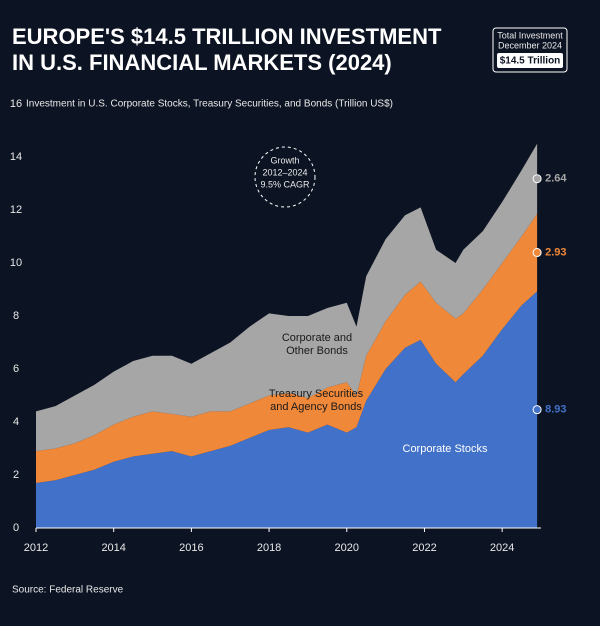  Describe the element at coordinates (16, 475) in the screenshot. I see `y-tick-label: 2` at that location.